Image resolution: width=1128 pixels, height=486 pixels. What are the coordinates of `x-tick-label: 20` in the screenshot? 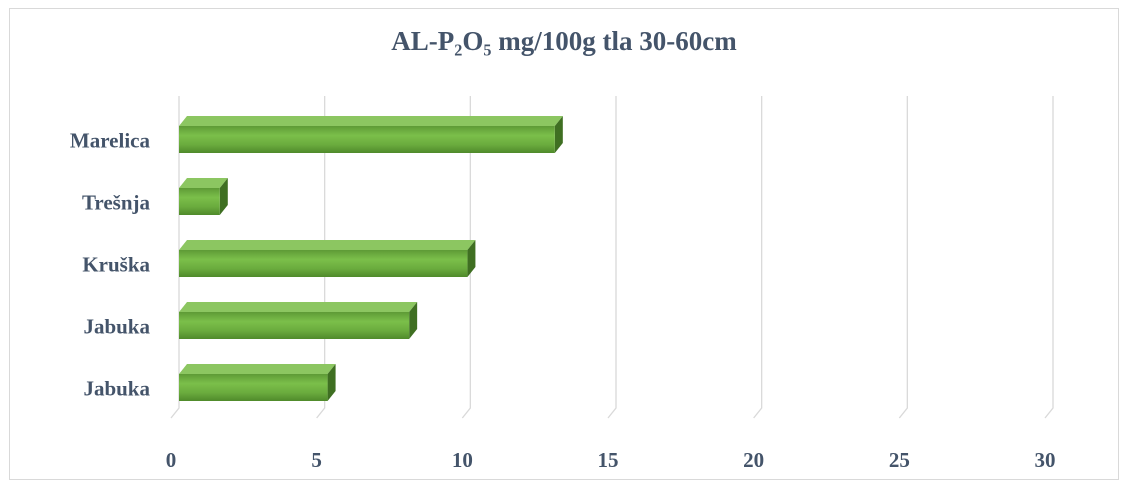 It's located at (753, 460).